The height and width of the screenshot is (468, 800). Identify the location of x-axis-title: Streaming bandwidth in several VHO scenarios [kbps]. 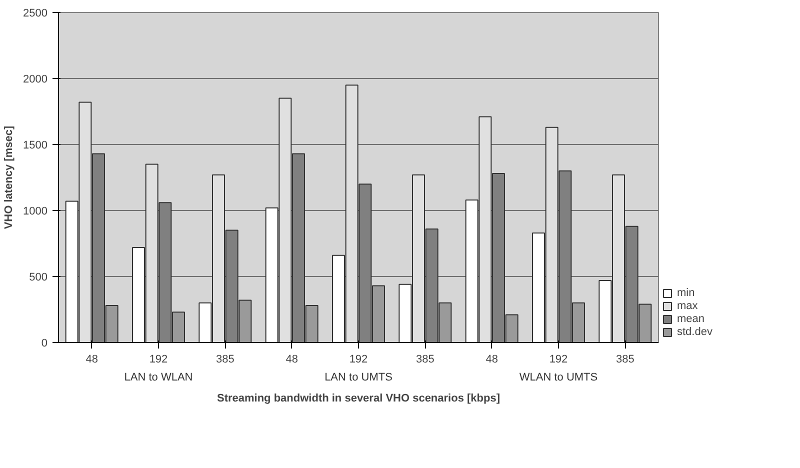
(358, 398).